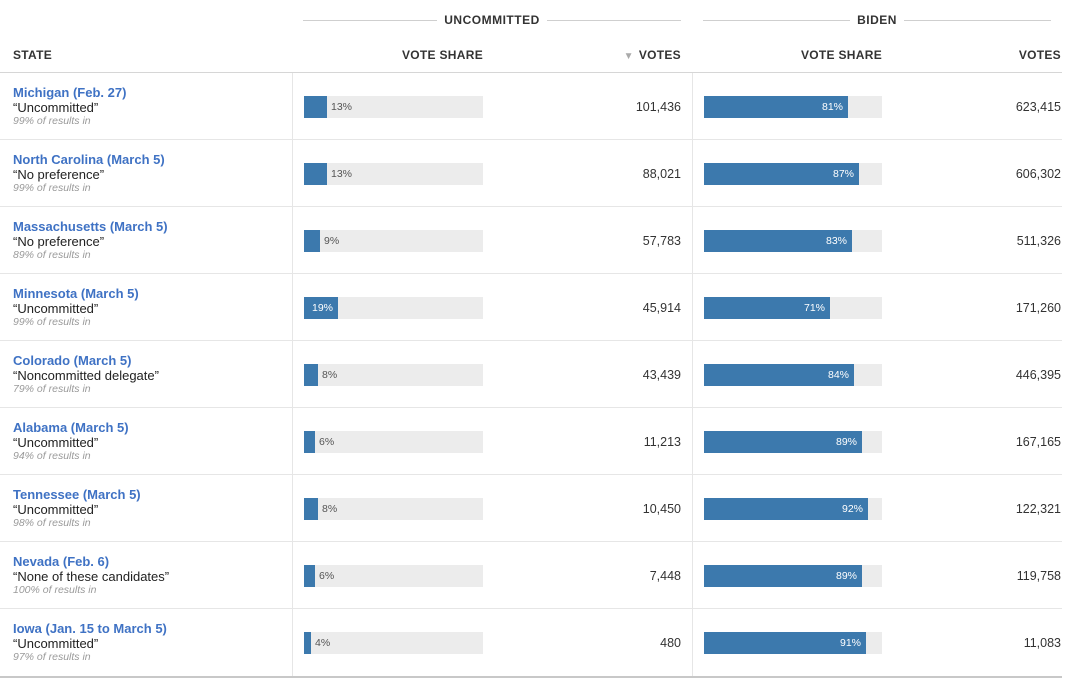 This screenshot has height=693, width=1080. Describe the element at coordinates (838, 375) in the screenshot. I see `biden-share-label: 84%` at that location.